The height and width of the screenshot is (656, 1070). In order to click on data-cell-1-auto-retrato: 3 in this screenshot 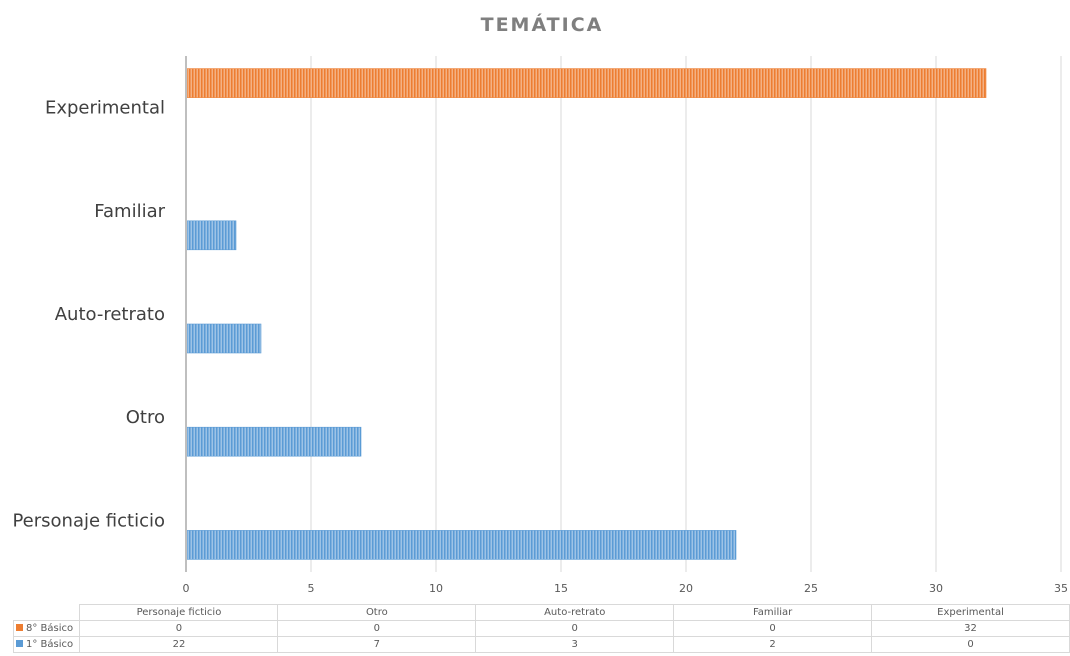, I will do `click(575, 644)`.